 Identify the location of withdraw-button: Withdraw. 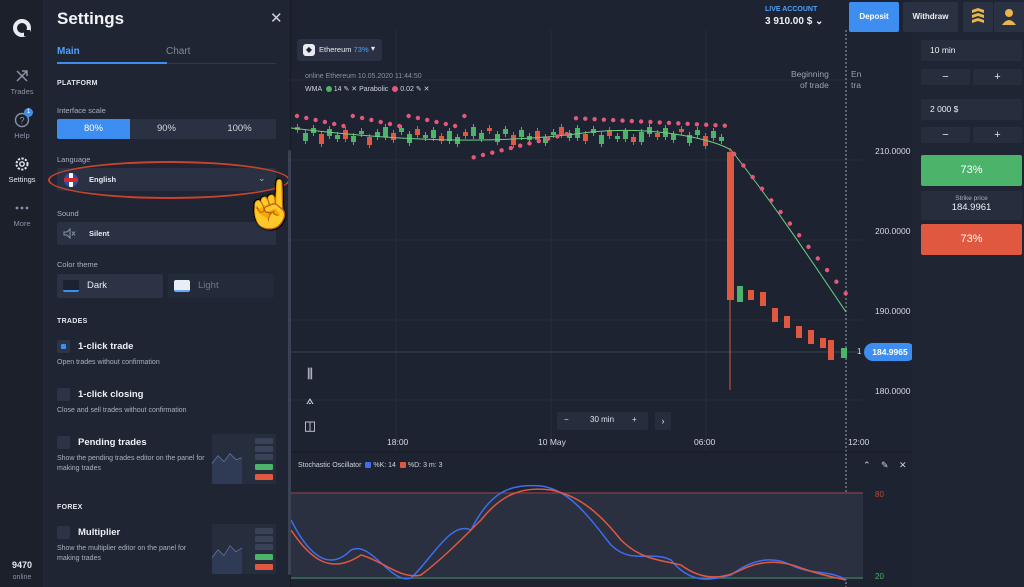
(930, 17).